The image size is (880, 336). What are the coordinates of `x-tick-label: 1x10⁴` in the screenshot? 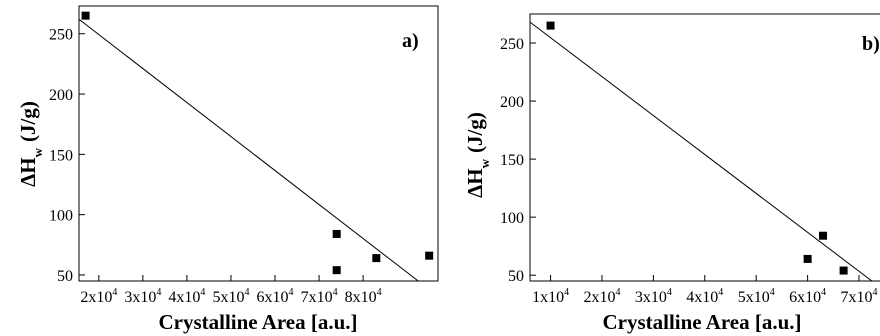 It's located at (550, 296).